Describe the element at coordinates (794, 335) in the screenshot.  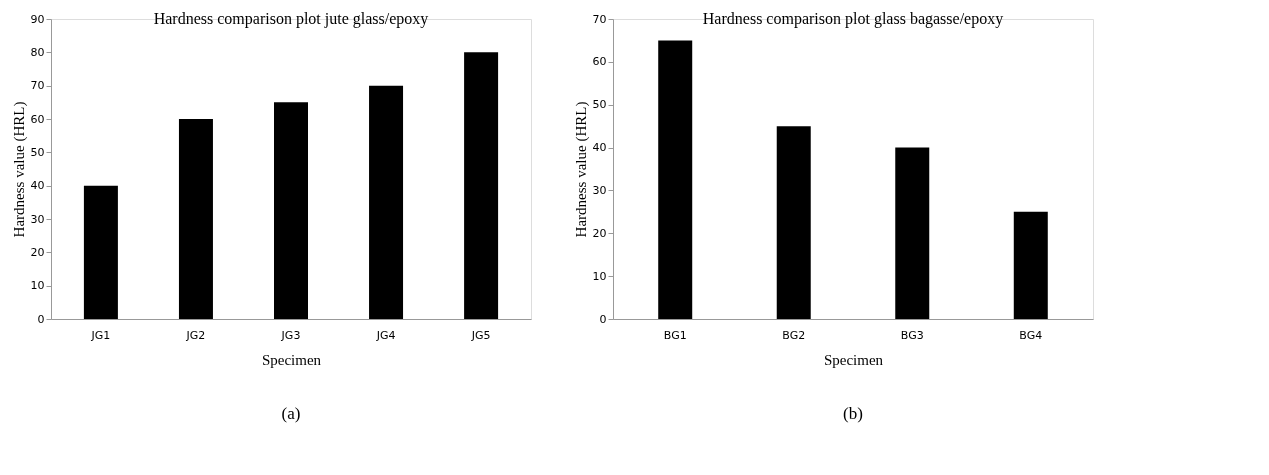
I see `x-tick-label: BG2` at that location.